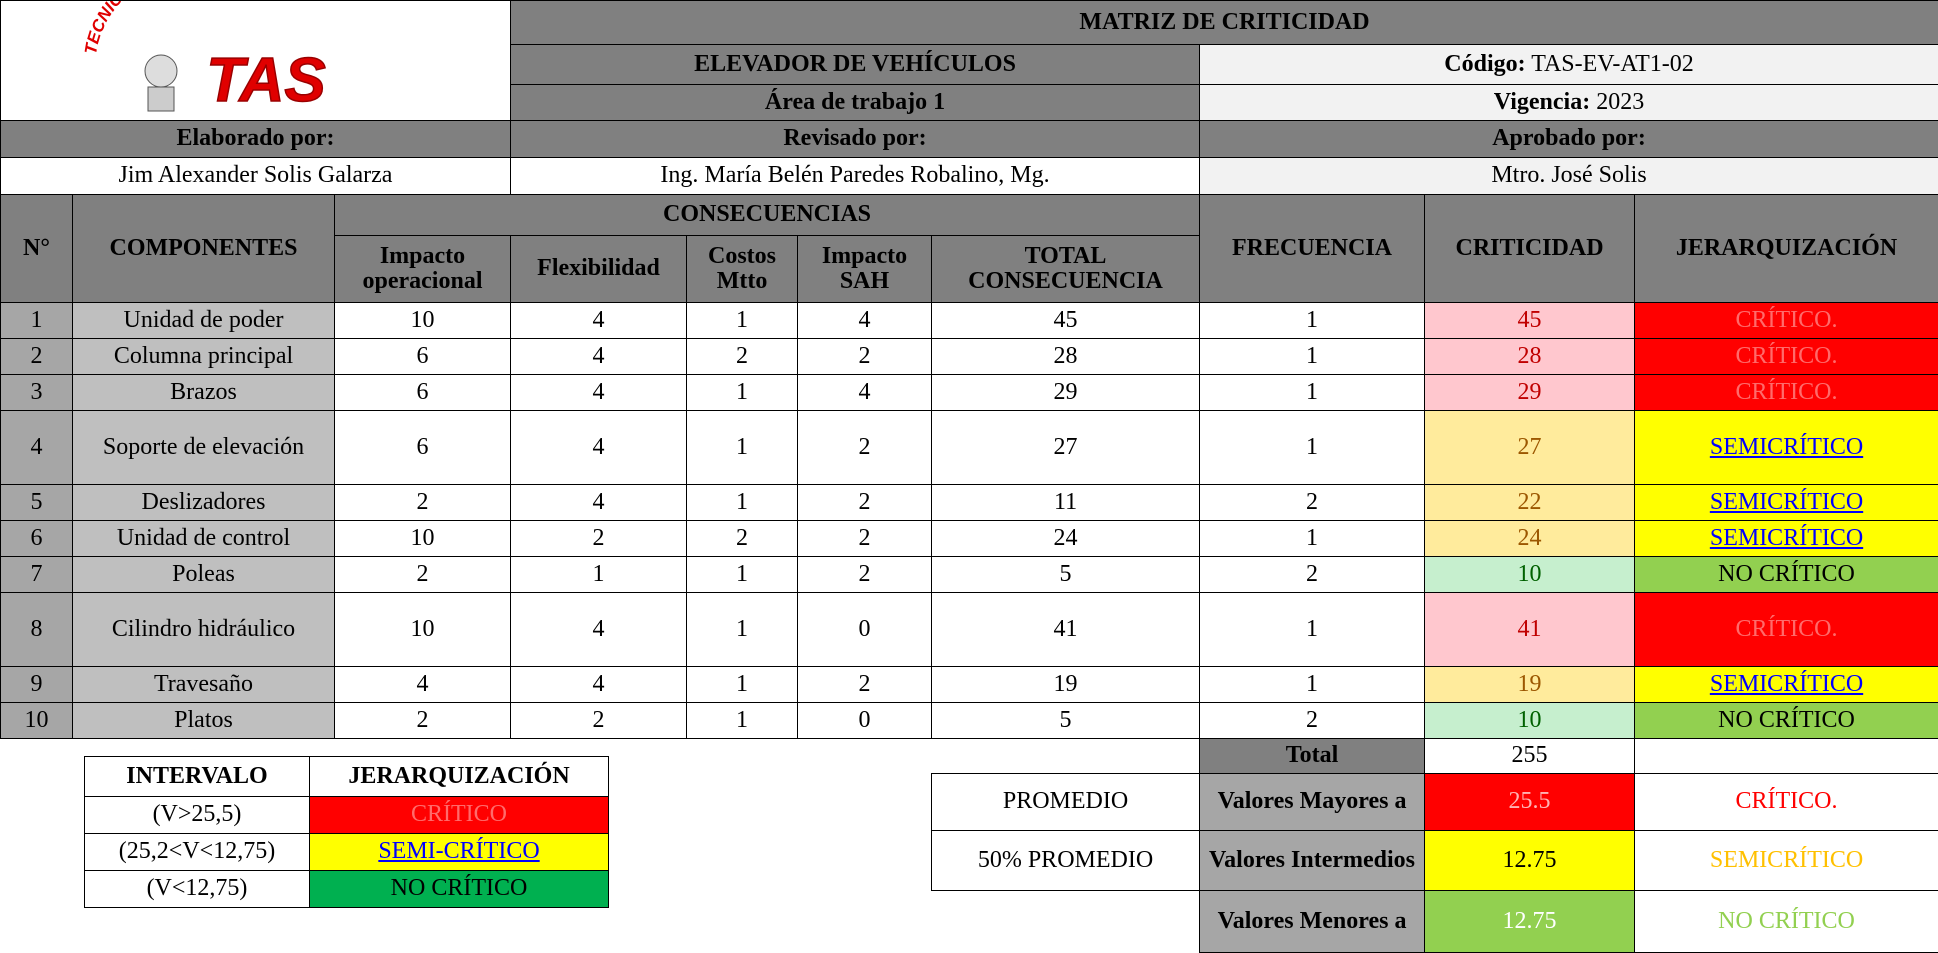  Describe the element at coordinates (1312, 249) in the screenshot. I see `column-header: FRECUENCIA` at that location.